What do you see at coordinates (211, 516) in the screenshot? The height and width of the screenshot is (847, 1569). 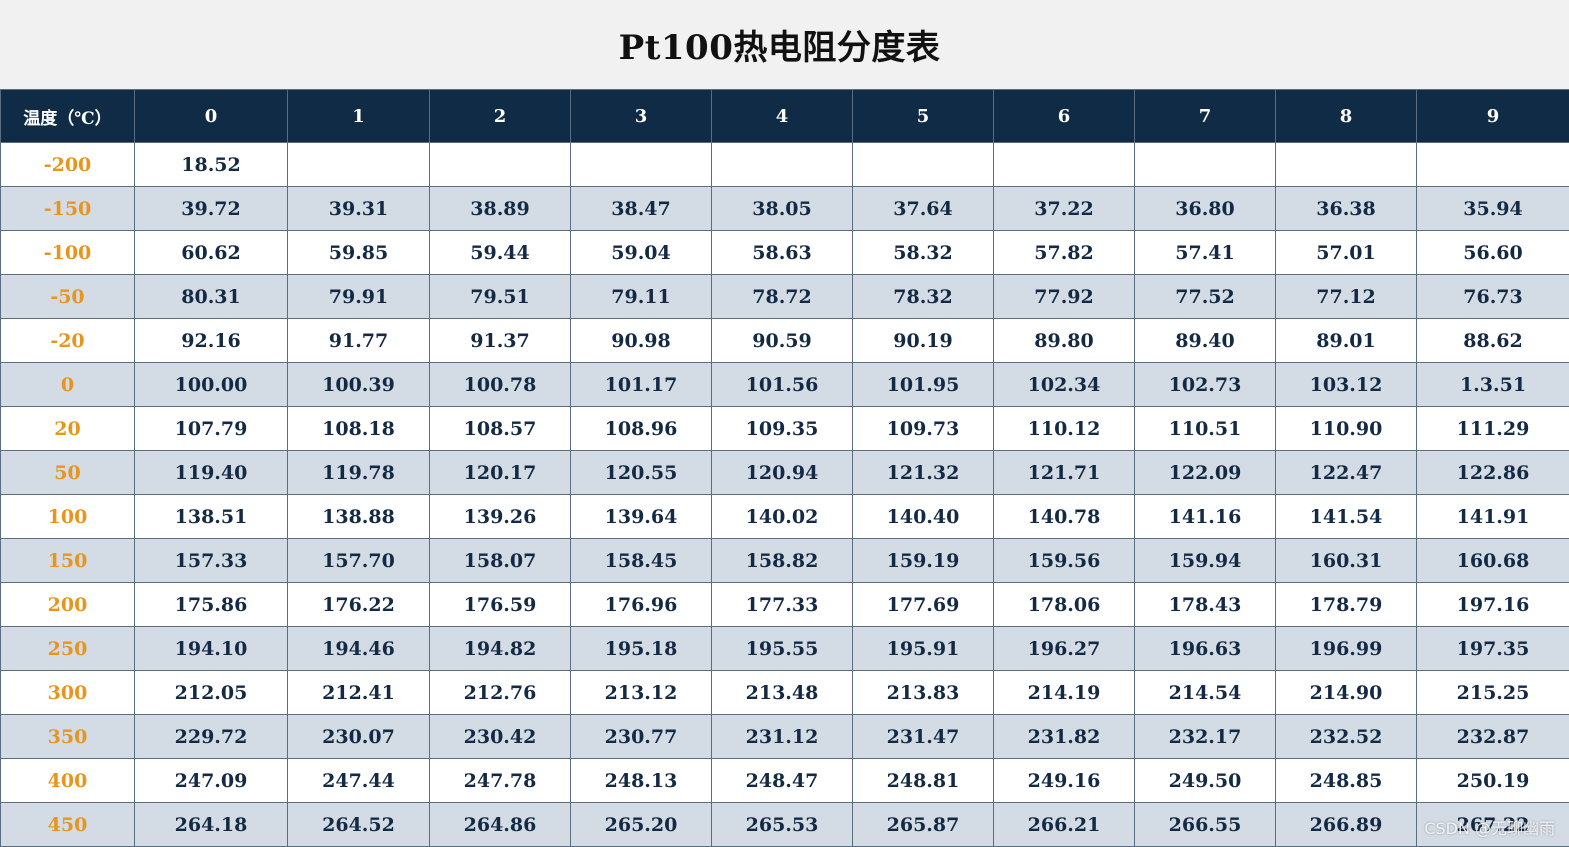 I see `resistance-value-cell: 138.51` at bounding box center [211, 516].